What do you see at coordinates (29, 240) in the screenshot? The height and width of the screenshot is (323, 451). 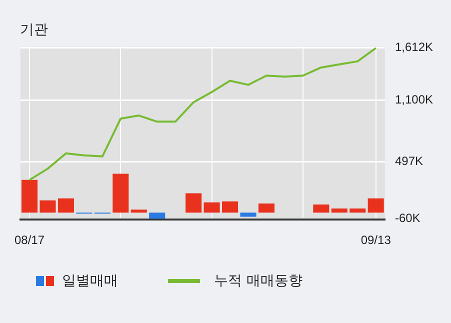 I see `x-tick-label: 08/17` at bounding box center [29, 240].